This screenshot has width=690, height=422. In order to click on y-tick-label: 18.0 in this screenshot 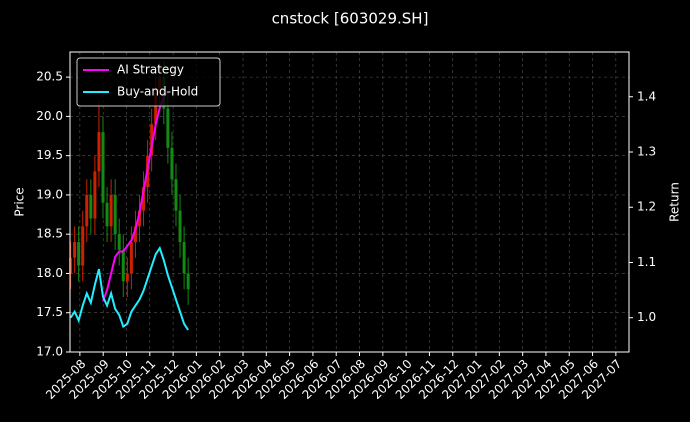, I will do `click(49, 273)`.